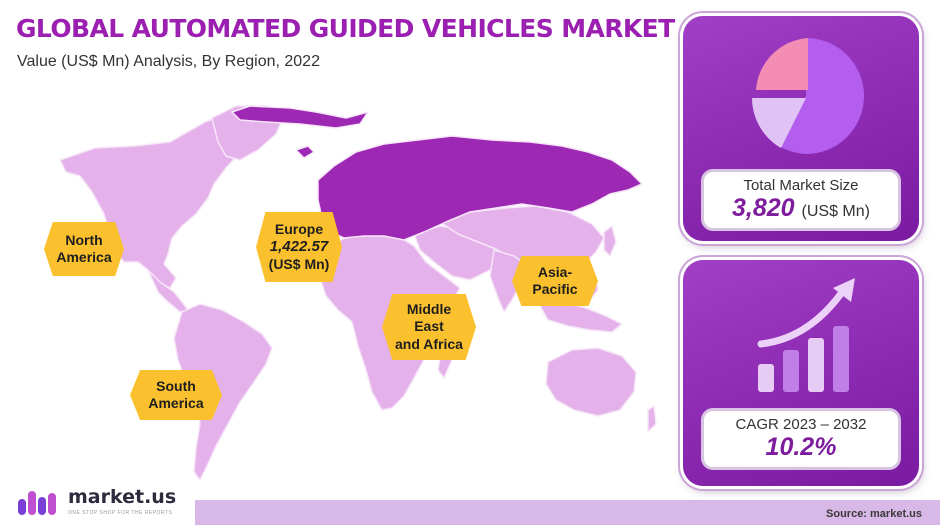  I want to click on brand-name: market.us, so click(122, 497).